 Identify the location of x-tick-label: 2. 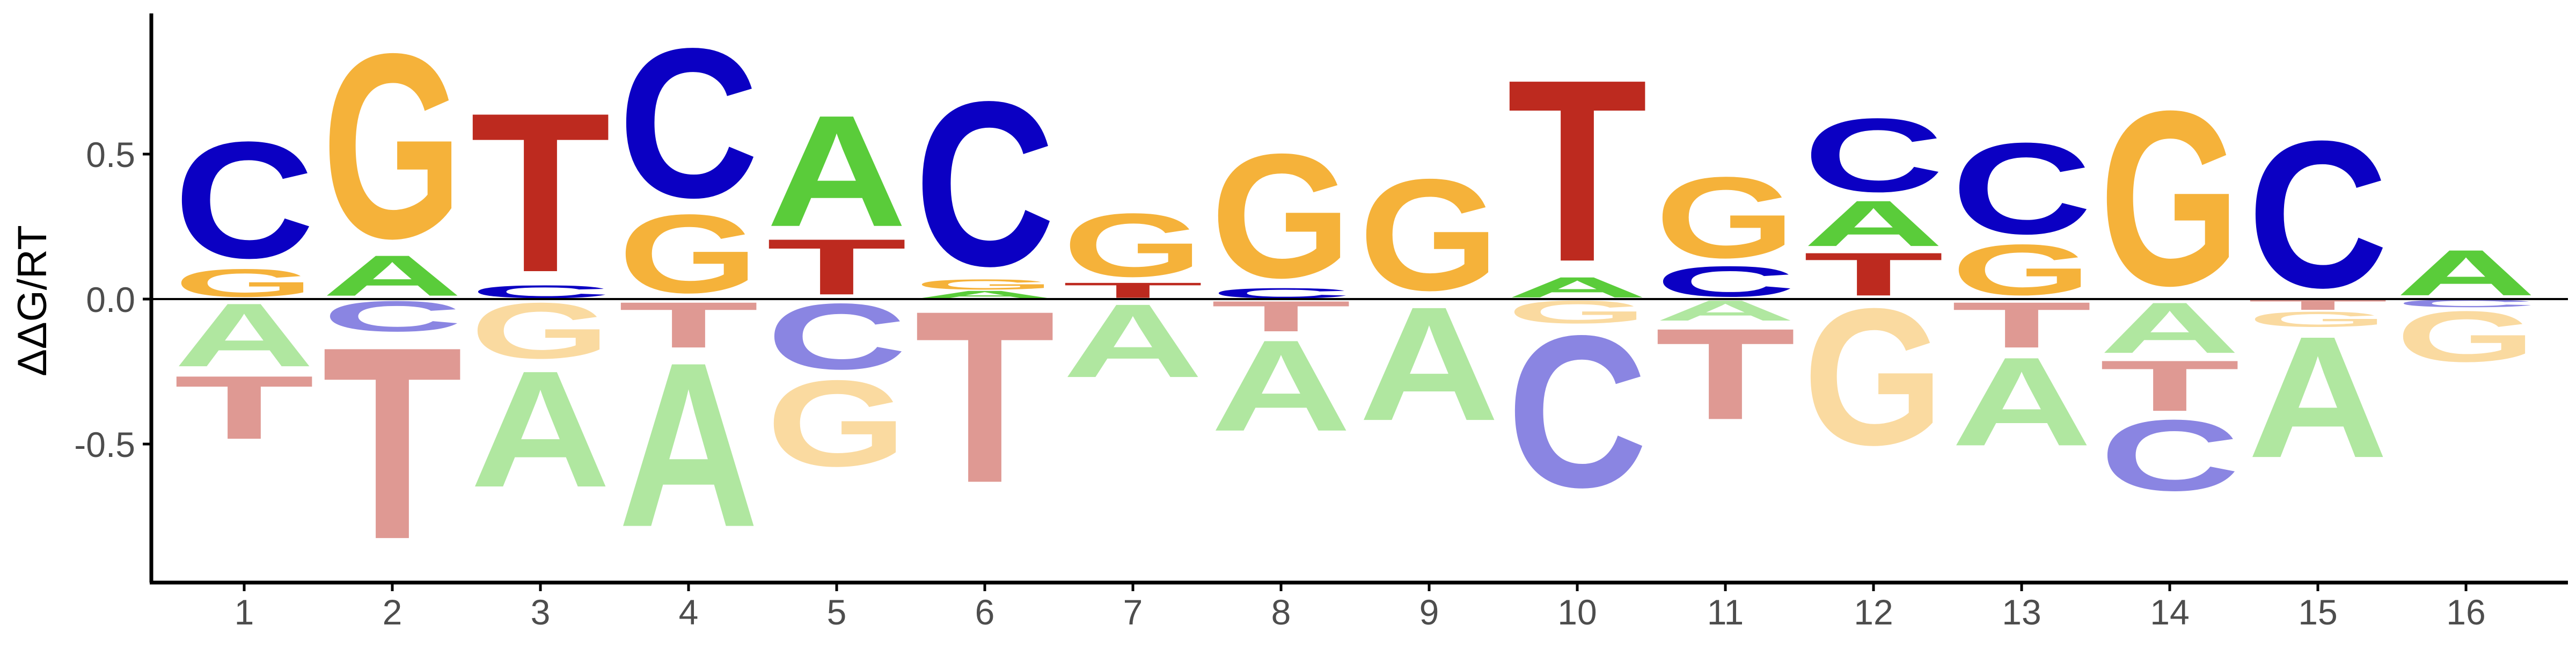
(392, 612).